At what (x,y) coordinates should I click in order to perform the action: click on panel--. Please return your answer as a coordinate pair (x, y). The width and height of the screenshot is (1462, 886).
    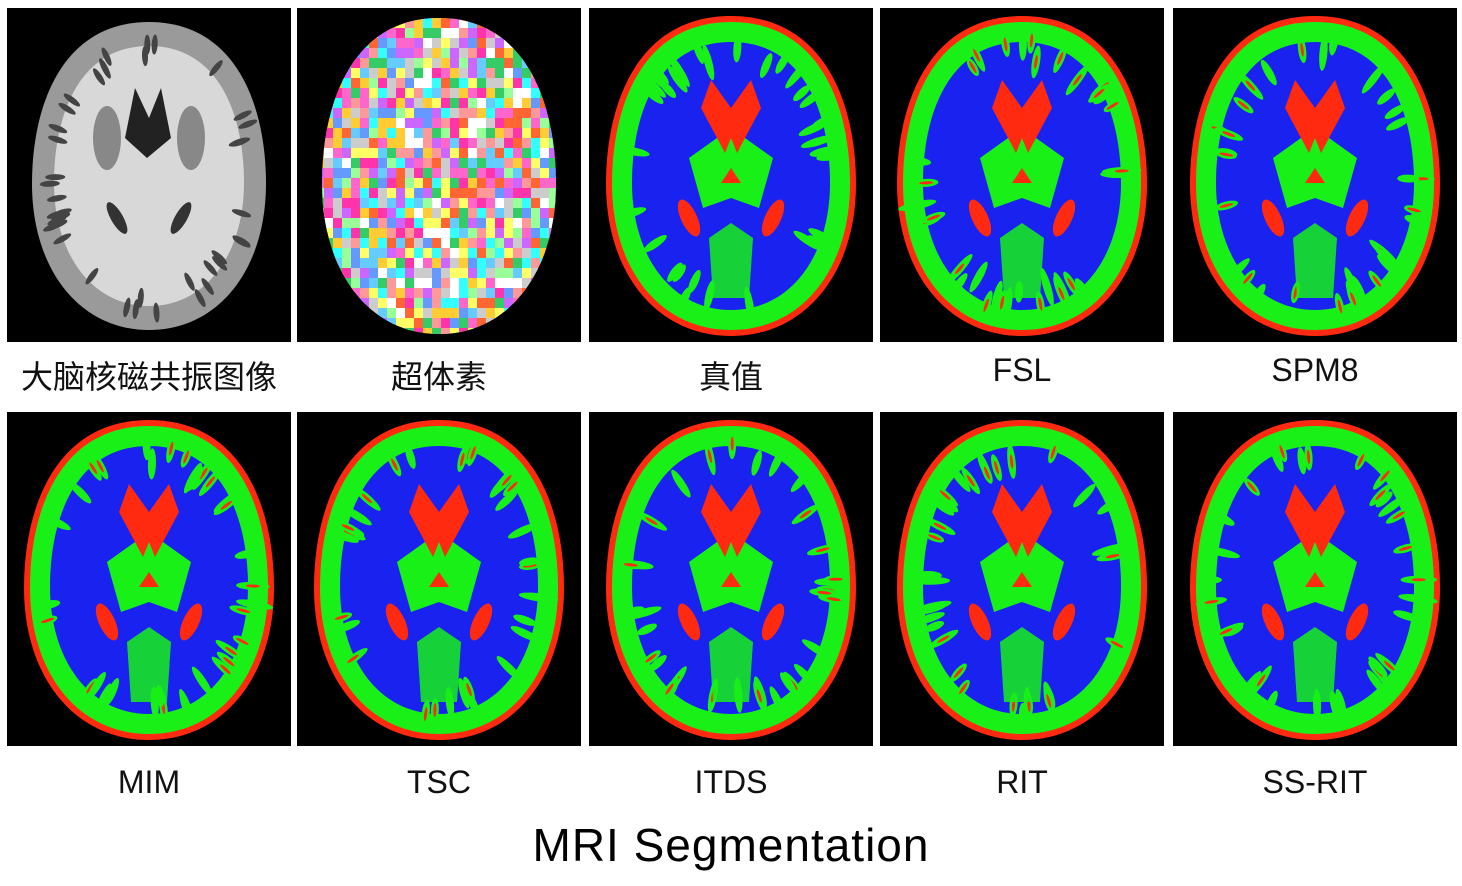
    Looking at the image, I should click on (731, 175).